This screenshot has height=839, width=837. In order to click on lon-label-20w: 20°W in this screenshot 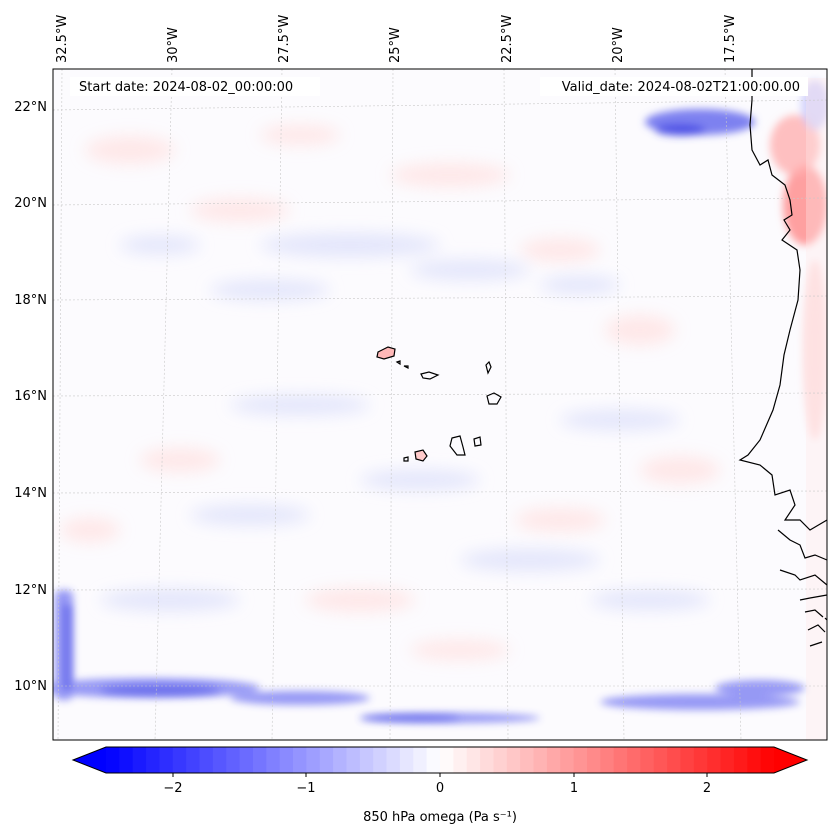, I will do `click(618, 45)`.